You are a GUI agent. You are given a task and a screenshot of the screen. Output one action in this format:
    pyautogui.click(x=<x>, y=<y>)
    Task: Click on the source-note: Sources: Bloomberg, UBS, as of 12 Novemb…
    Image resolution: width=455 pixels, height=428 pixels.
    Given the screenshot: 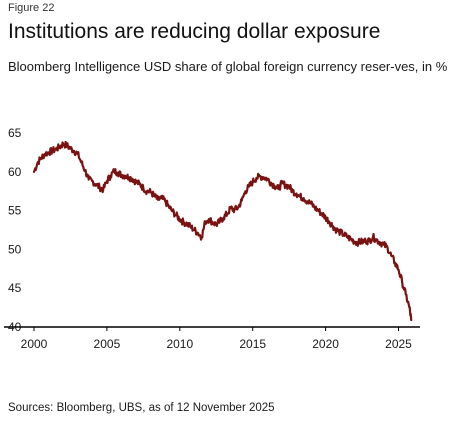 What is the action you would take?
    pyautogui.click(x=141, y=408)
    